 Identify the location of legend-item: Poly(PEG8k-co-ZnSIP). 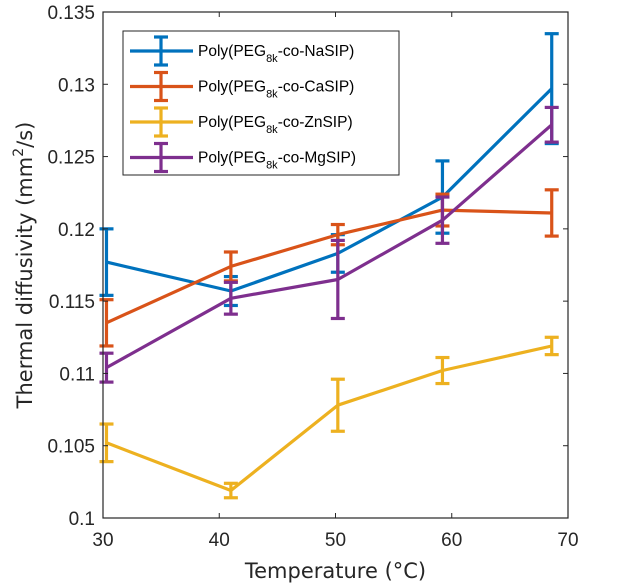
(241, 122).